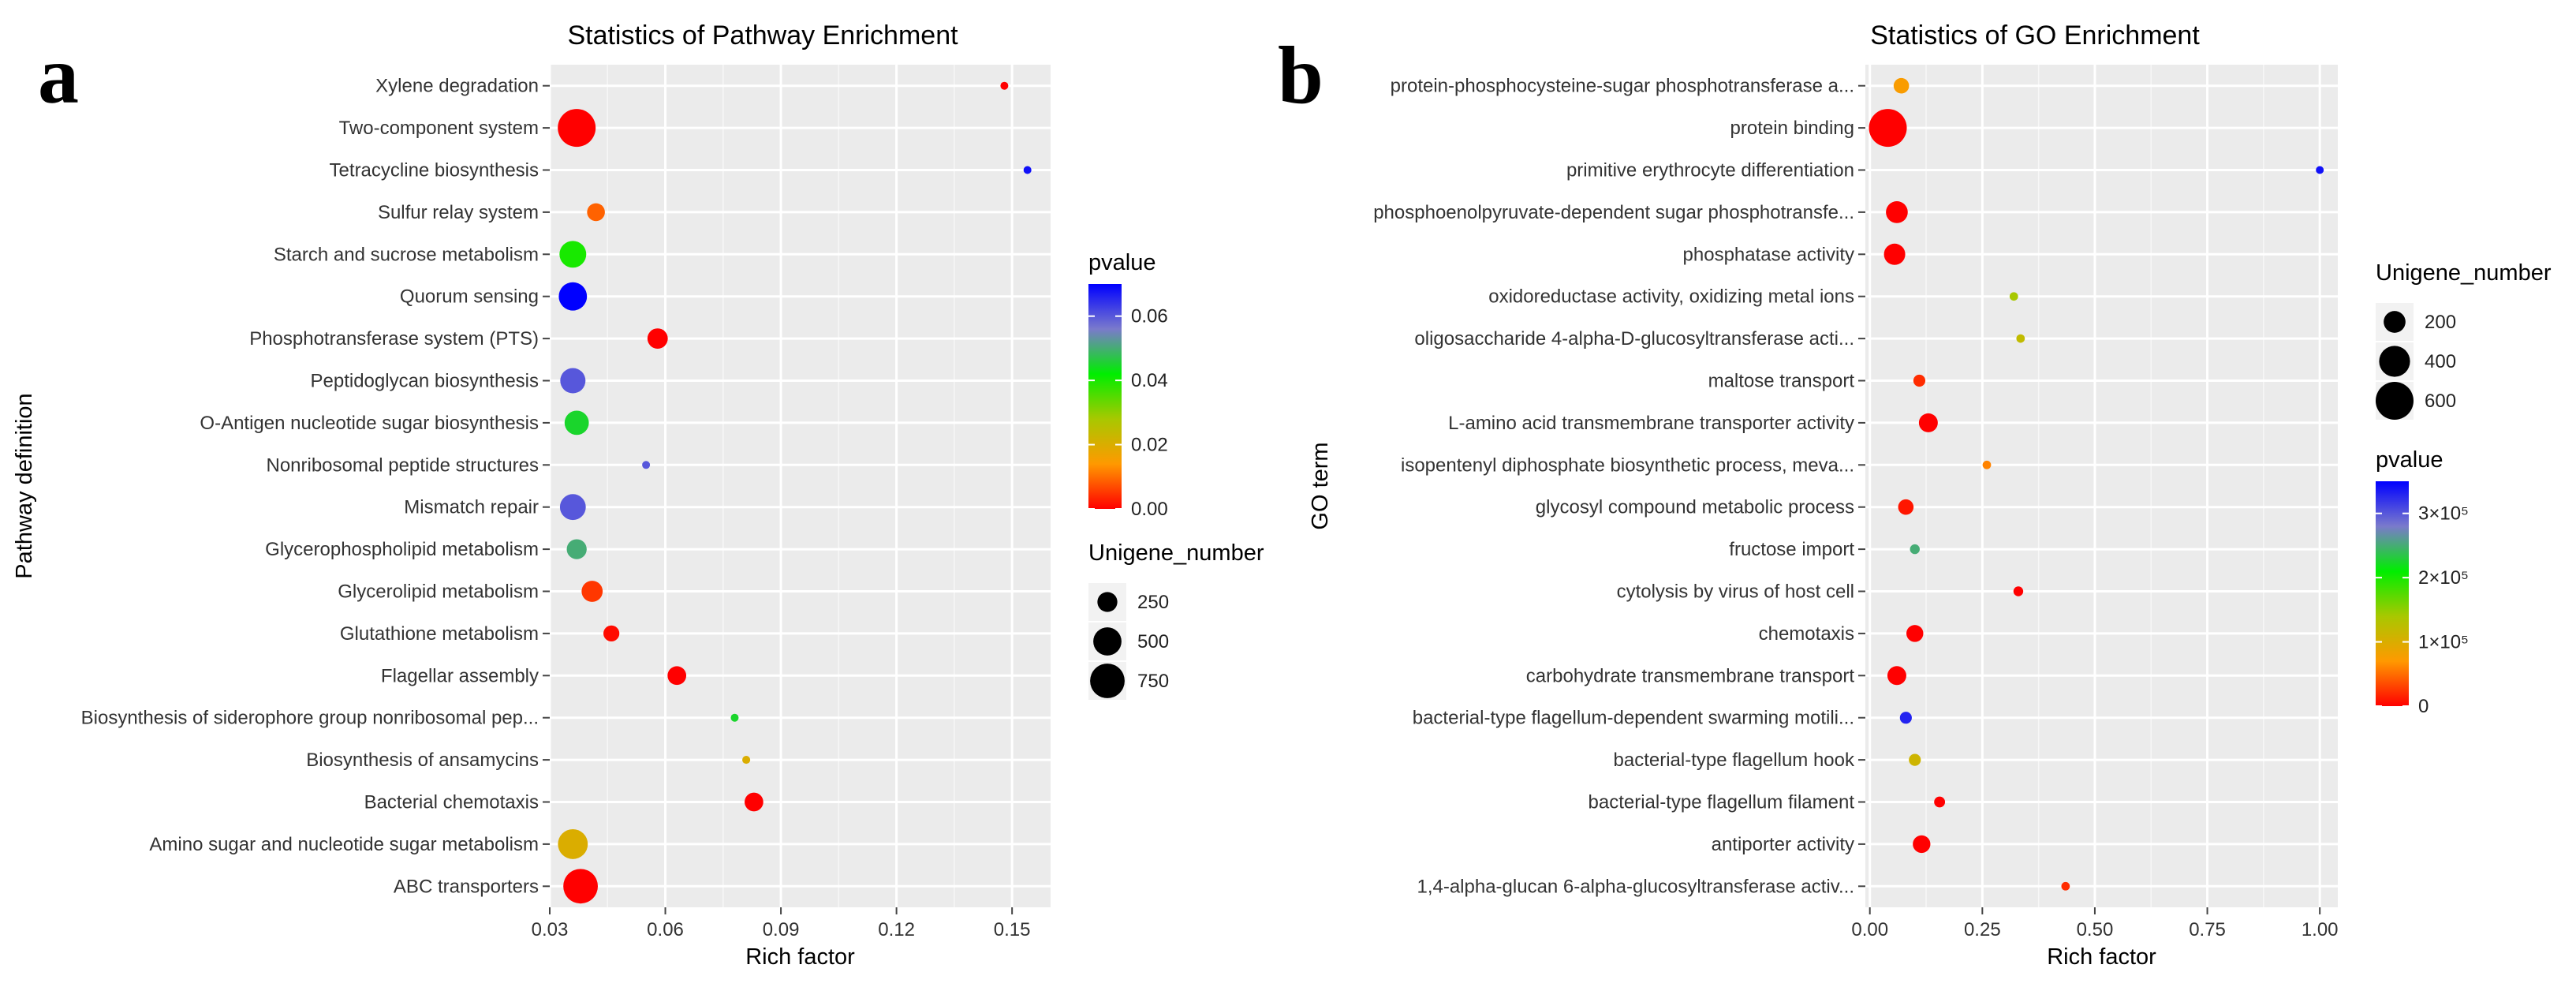 Image resolution: width=2576 pixels, height=987 pixels. I want to click on category-label: carbohydrate transmembrane transport, so click(1690, 675).